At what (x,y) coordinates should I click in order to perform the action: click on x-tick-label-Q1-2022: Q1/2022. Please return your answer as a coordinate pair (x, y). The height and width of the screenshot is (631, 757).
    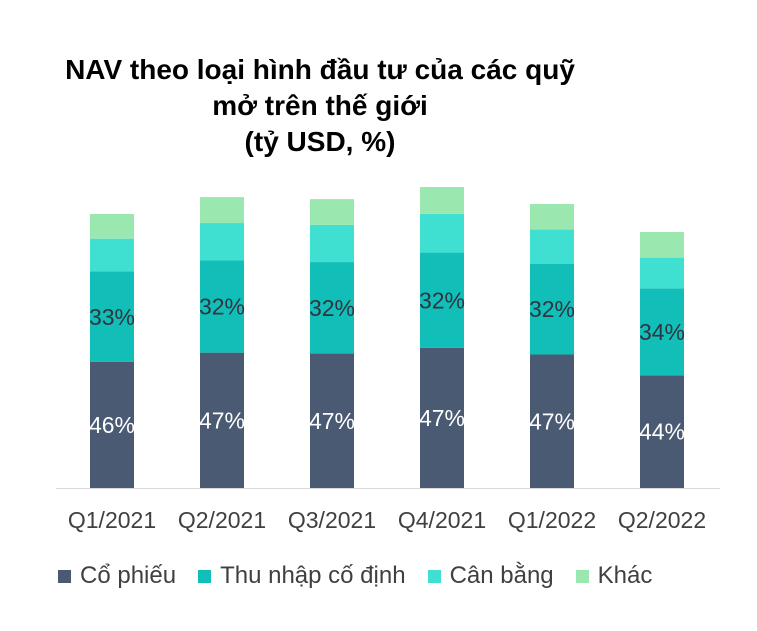
    Looking at the image, I should click on (552, 520).